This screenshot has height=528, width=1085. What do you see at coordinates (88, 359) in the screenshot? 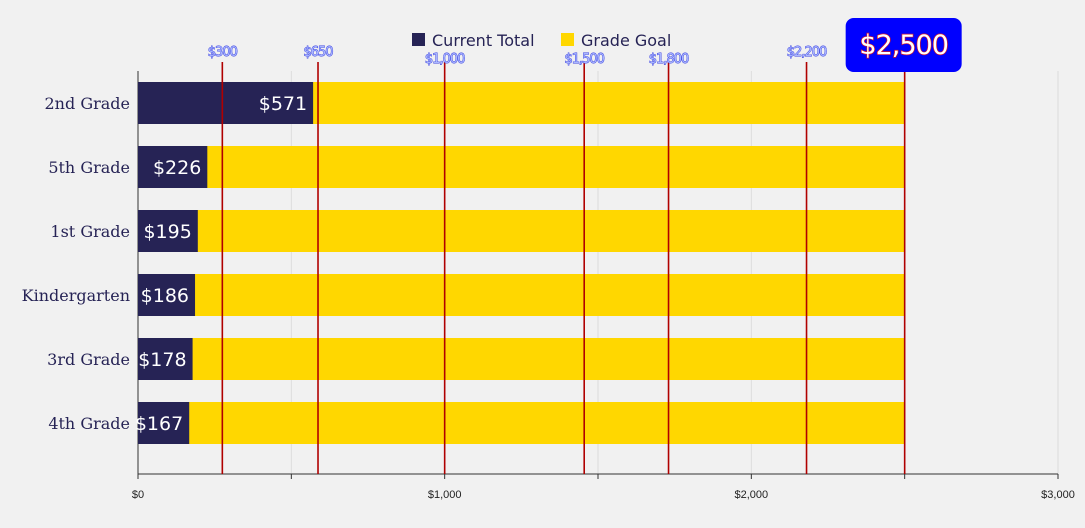
I see `category-label: 3rd Grade` at bounding box center [88, 359].